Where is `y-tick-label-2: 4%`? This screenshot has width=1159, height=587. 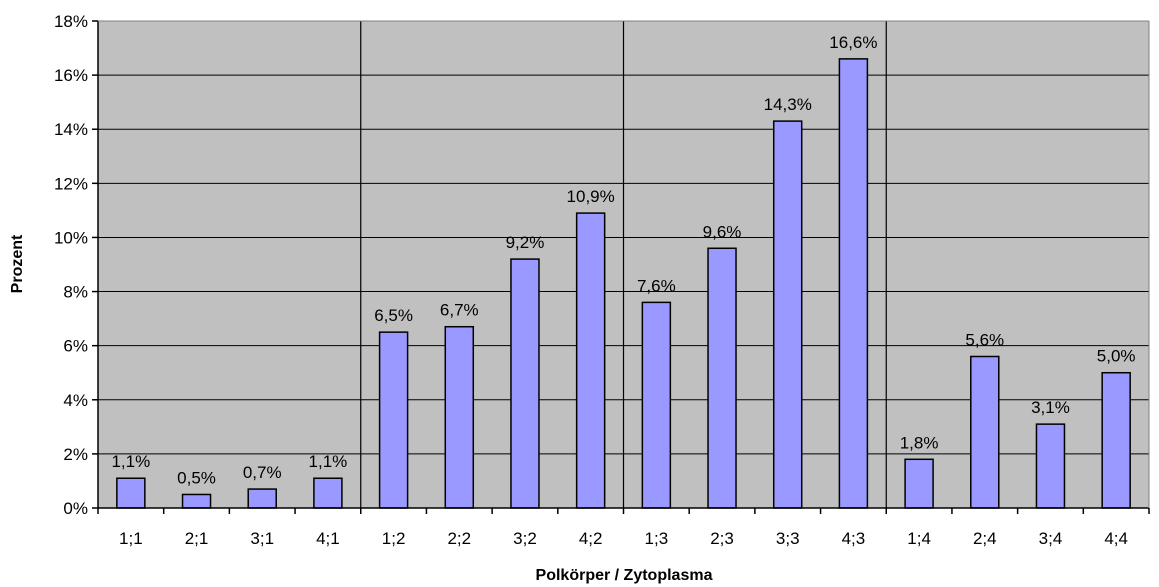
y-tick-label-2: 4% is located at coordinates (75, 400).